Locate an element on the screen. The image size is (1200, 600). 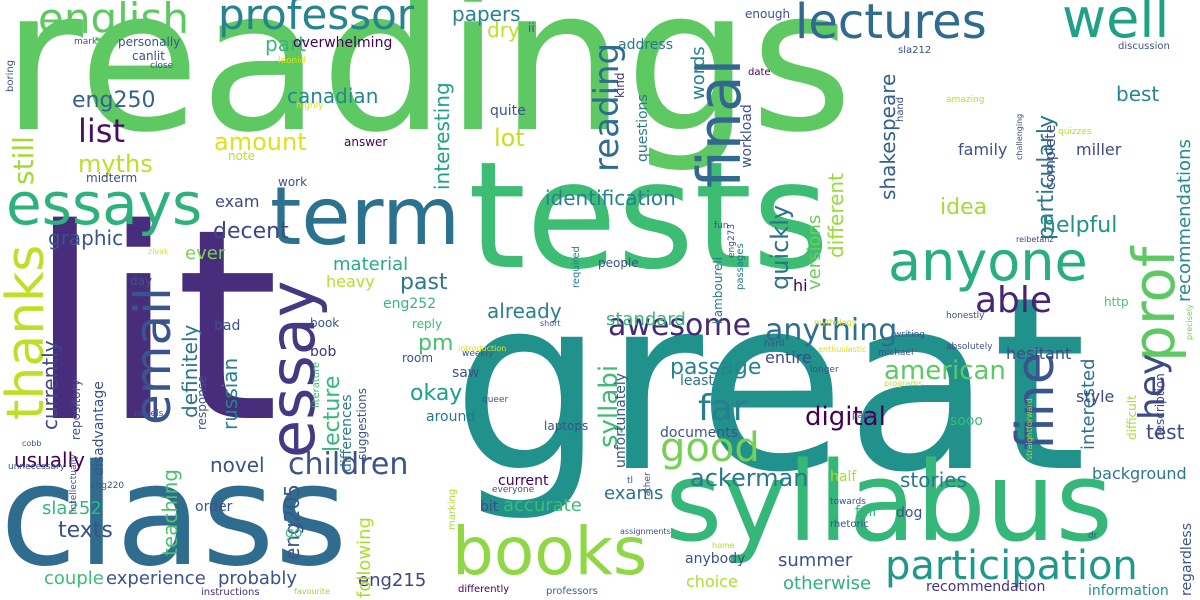
word-graphic: graphic is located at coordinates (86, 238).